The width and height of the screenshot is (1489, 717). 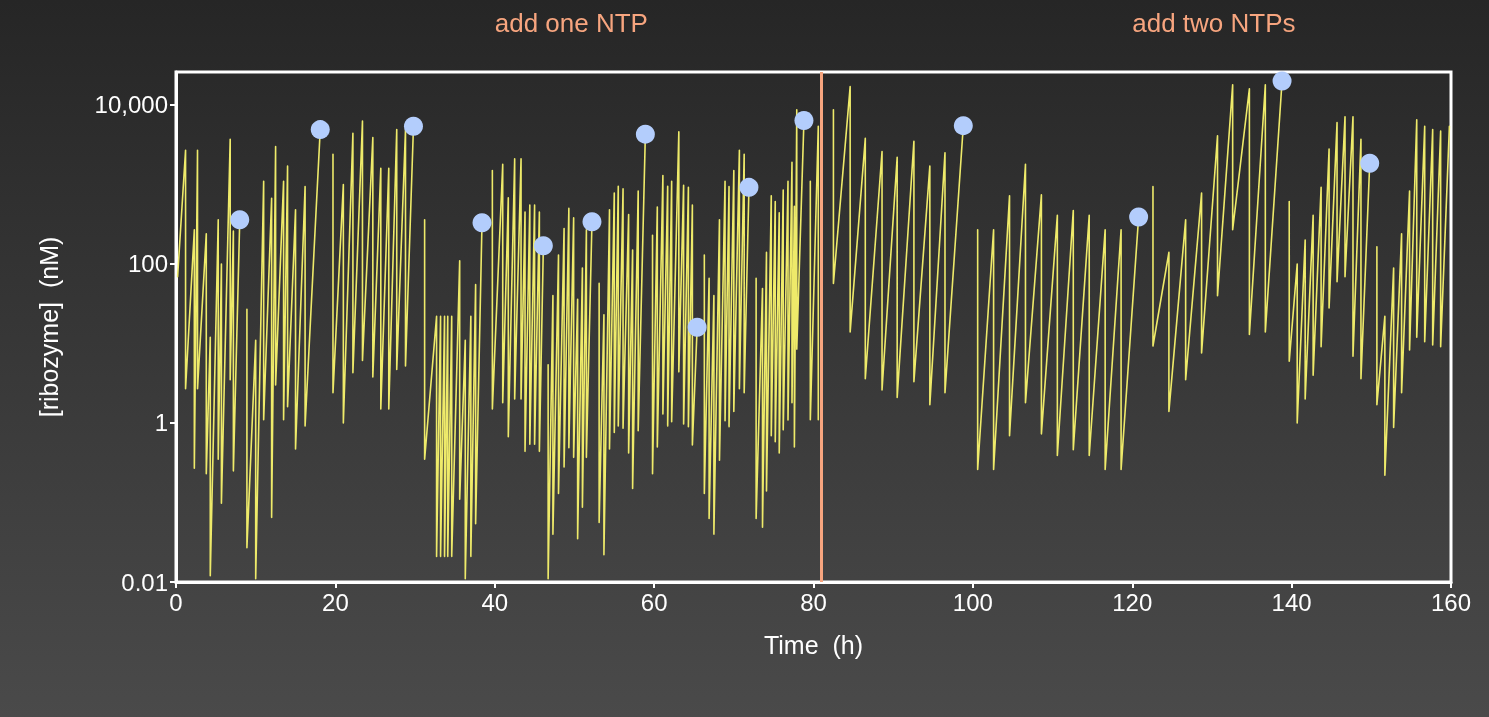 I want to click on x-tick-label: 140, so click(x=1291, y=602).